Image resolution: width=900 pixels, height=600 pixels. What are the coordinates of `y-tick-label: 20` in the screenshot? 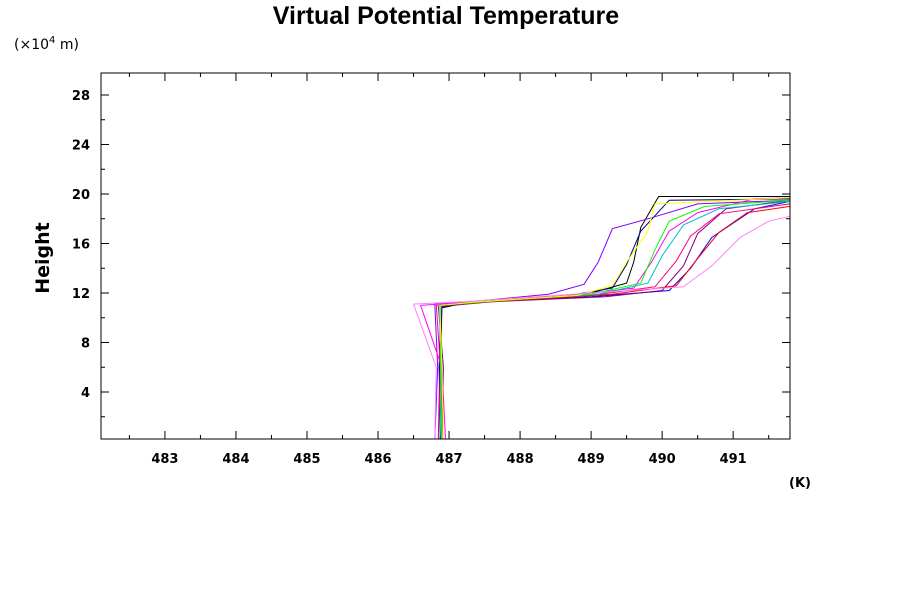 It's located at (81, 195).